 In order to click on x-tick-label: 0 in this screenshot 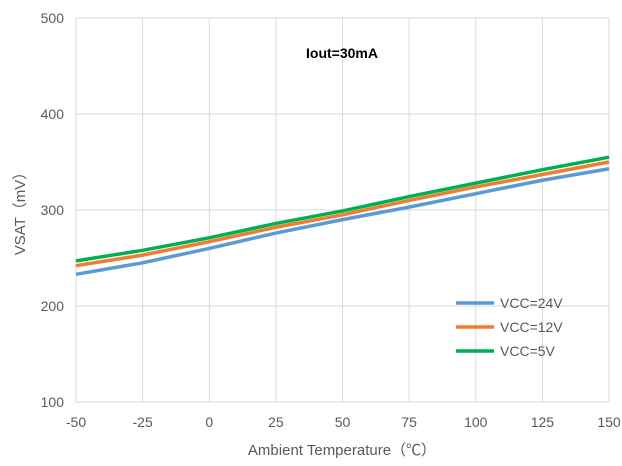, I will do `click(209, 422)`.